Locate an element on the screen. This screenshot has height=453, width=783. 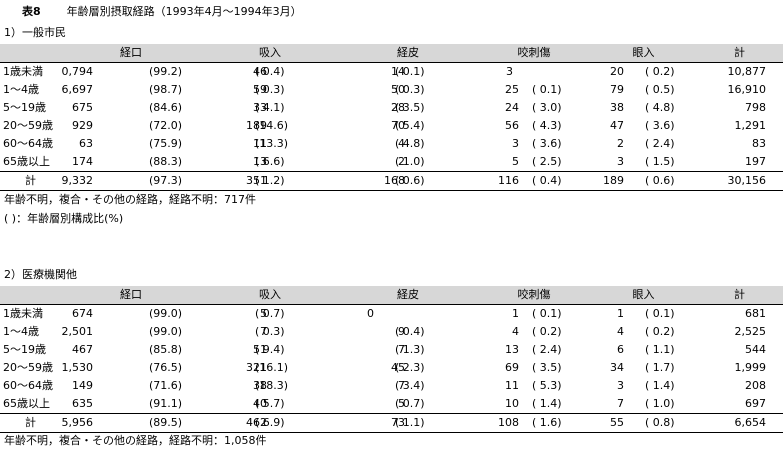
cell-oral: 149 (71.6) is located at coordinates (127, 385).